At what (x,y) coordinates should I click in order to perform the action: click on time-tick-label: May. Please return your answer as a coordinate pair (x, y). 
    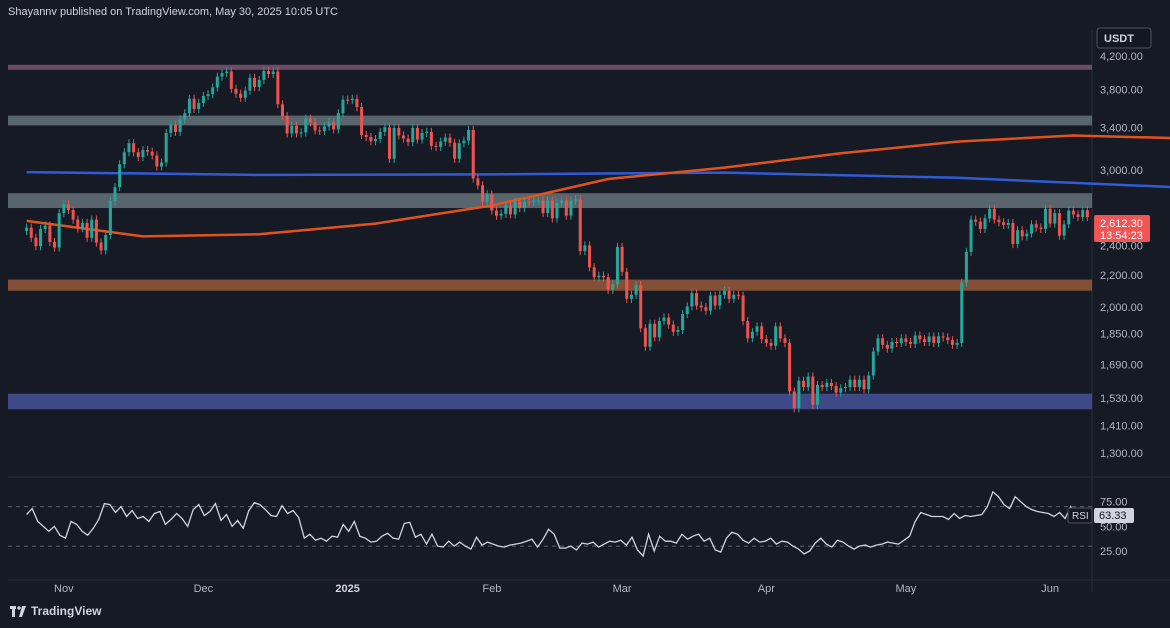
    Looking at the image, I should click on (906, 589).